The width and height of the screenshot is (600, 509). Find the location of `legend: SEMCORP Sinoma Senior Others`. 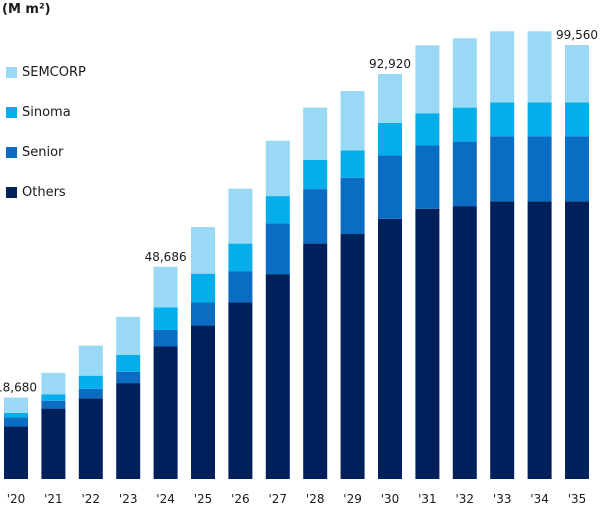

legend: SEMCORP Sinoma Senior Others is located at coordinates (46, 142).